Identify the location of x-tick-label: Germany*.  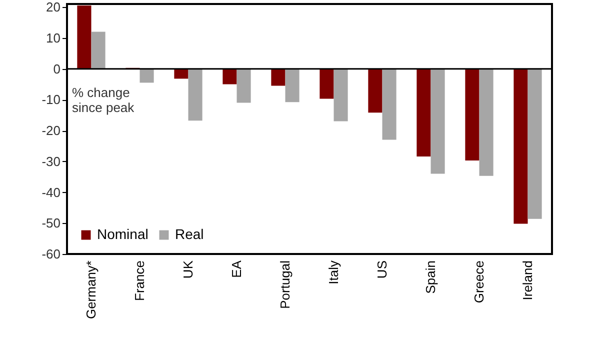
(90, 290).